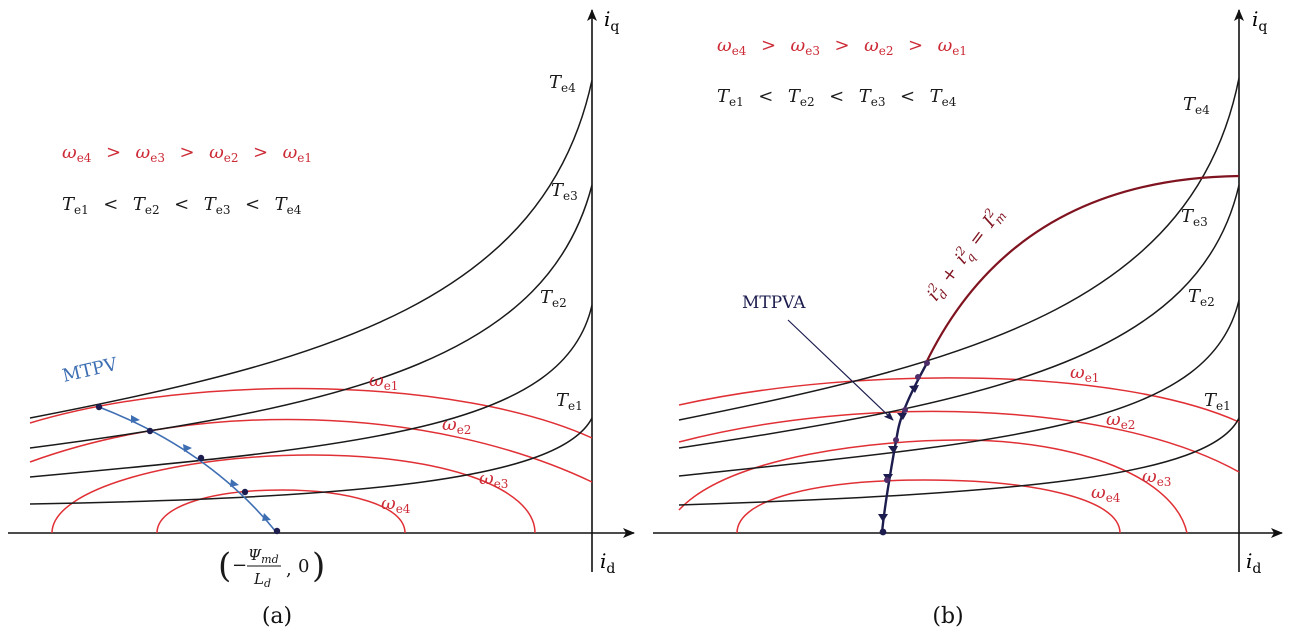 This screenshot has width=1303, height=637. I want to click on torque-label-e4-a: Te4, so click(562, 83).